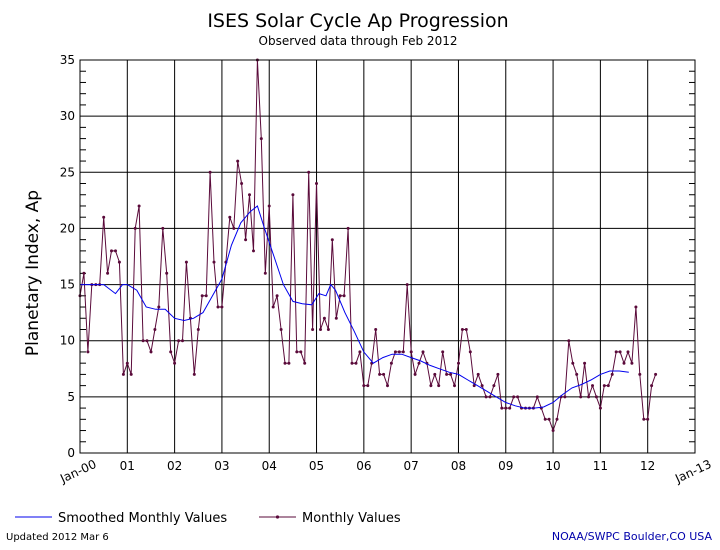 The image size is (720, 550). What do you see at coordinates (67, 172) in the screenshot?
I see `y-tick-label: 25` at bounding box center [67, 172].